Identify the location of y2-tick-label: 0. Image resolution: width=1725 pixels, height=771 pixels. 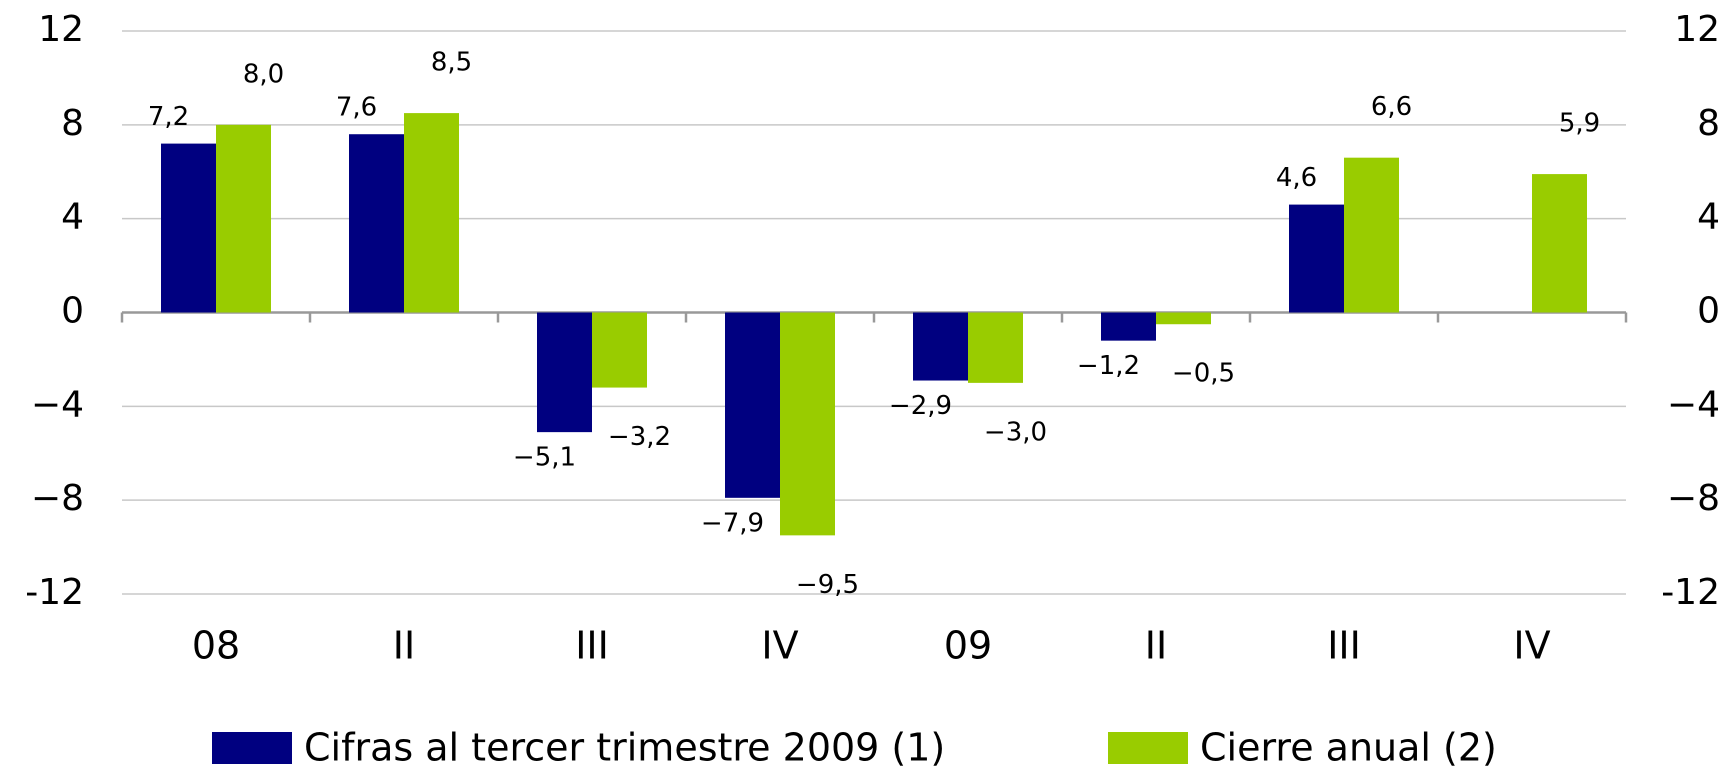
(1708, 311).